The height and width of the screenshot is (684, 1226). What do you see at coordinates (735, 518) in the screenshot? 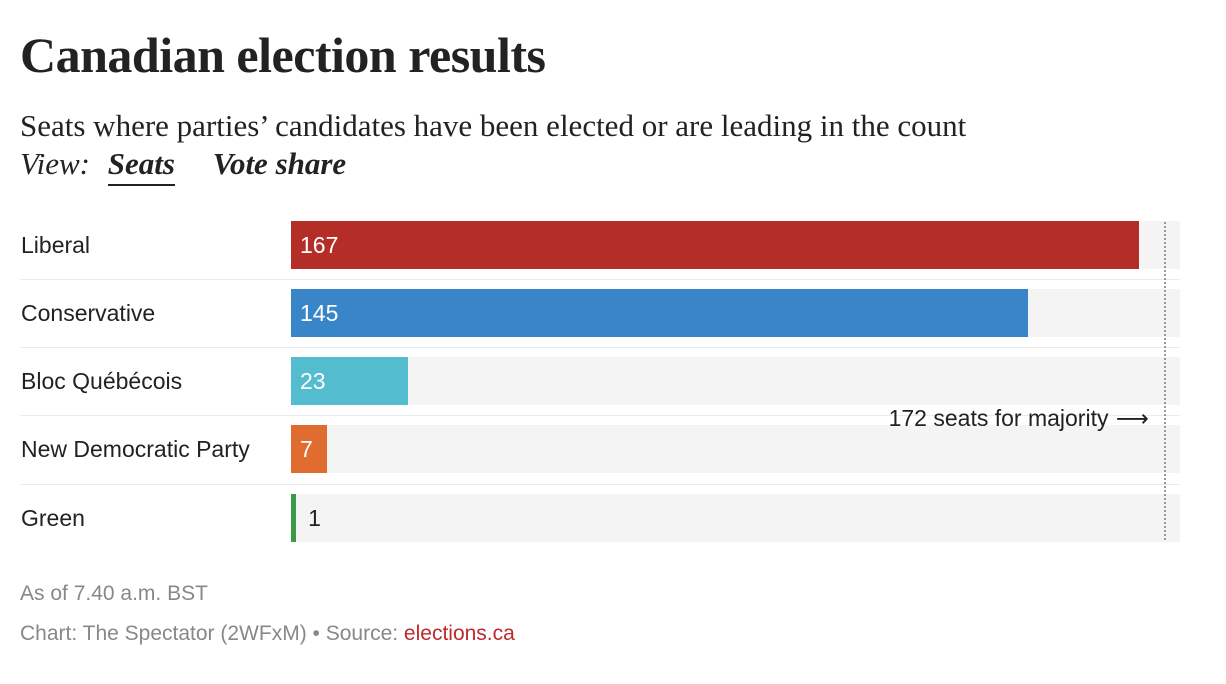
I see `bar-track: 1` at bounding box center [735, 518].